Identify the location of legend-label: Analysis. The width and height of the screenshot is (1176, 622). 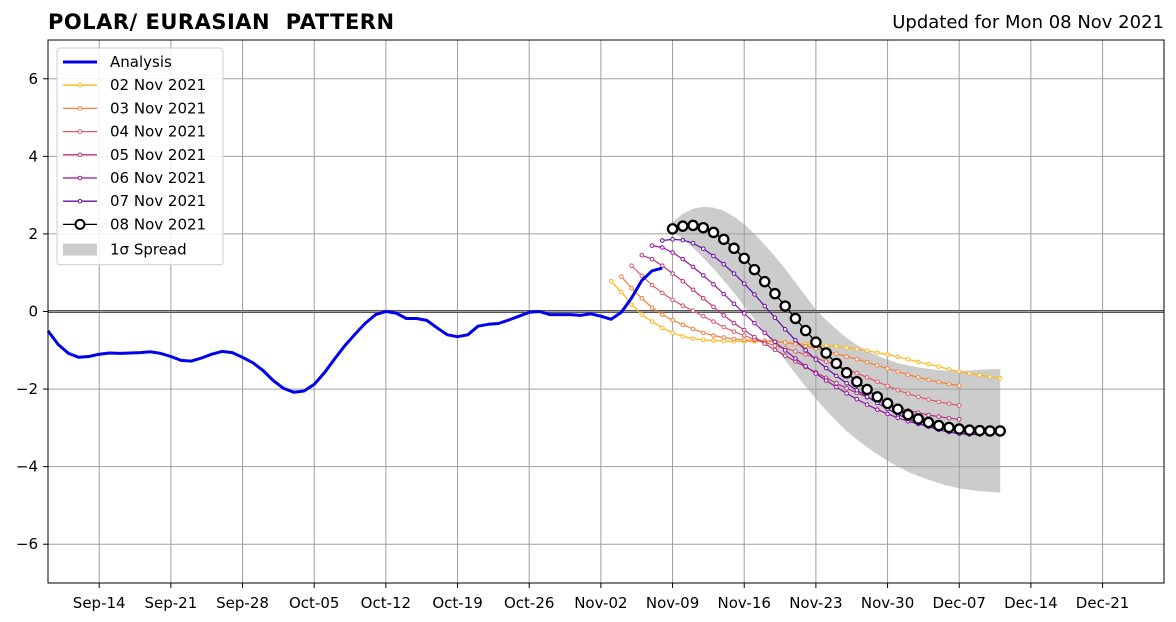
(141, 62).